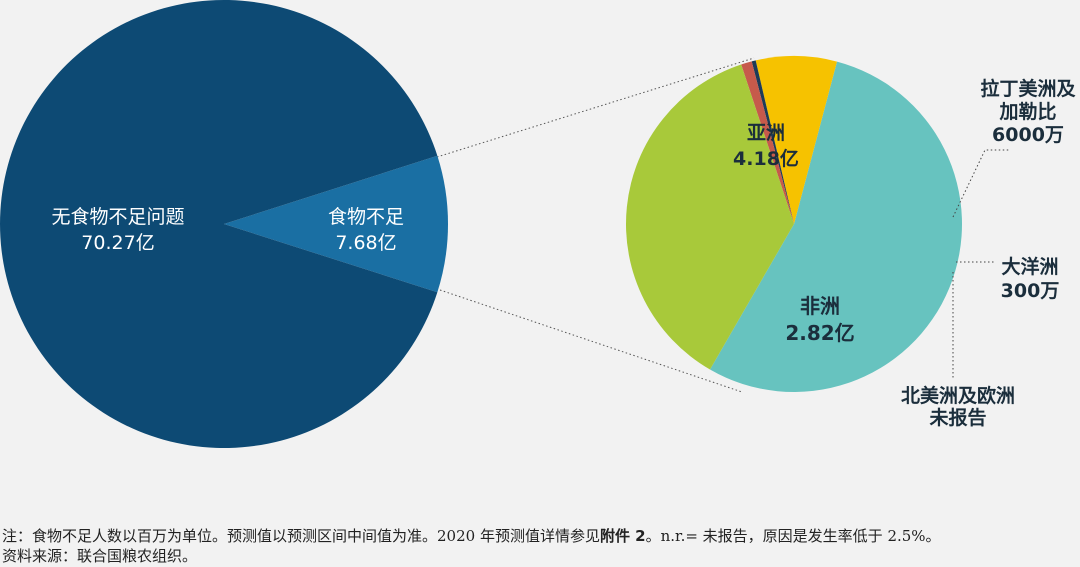  I want to click on label-latin-america-line1: 拉丁美洲及, so click(1028, 88).